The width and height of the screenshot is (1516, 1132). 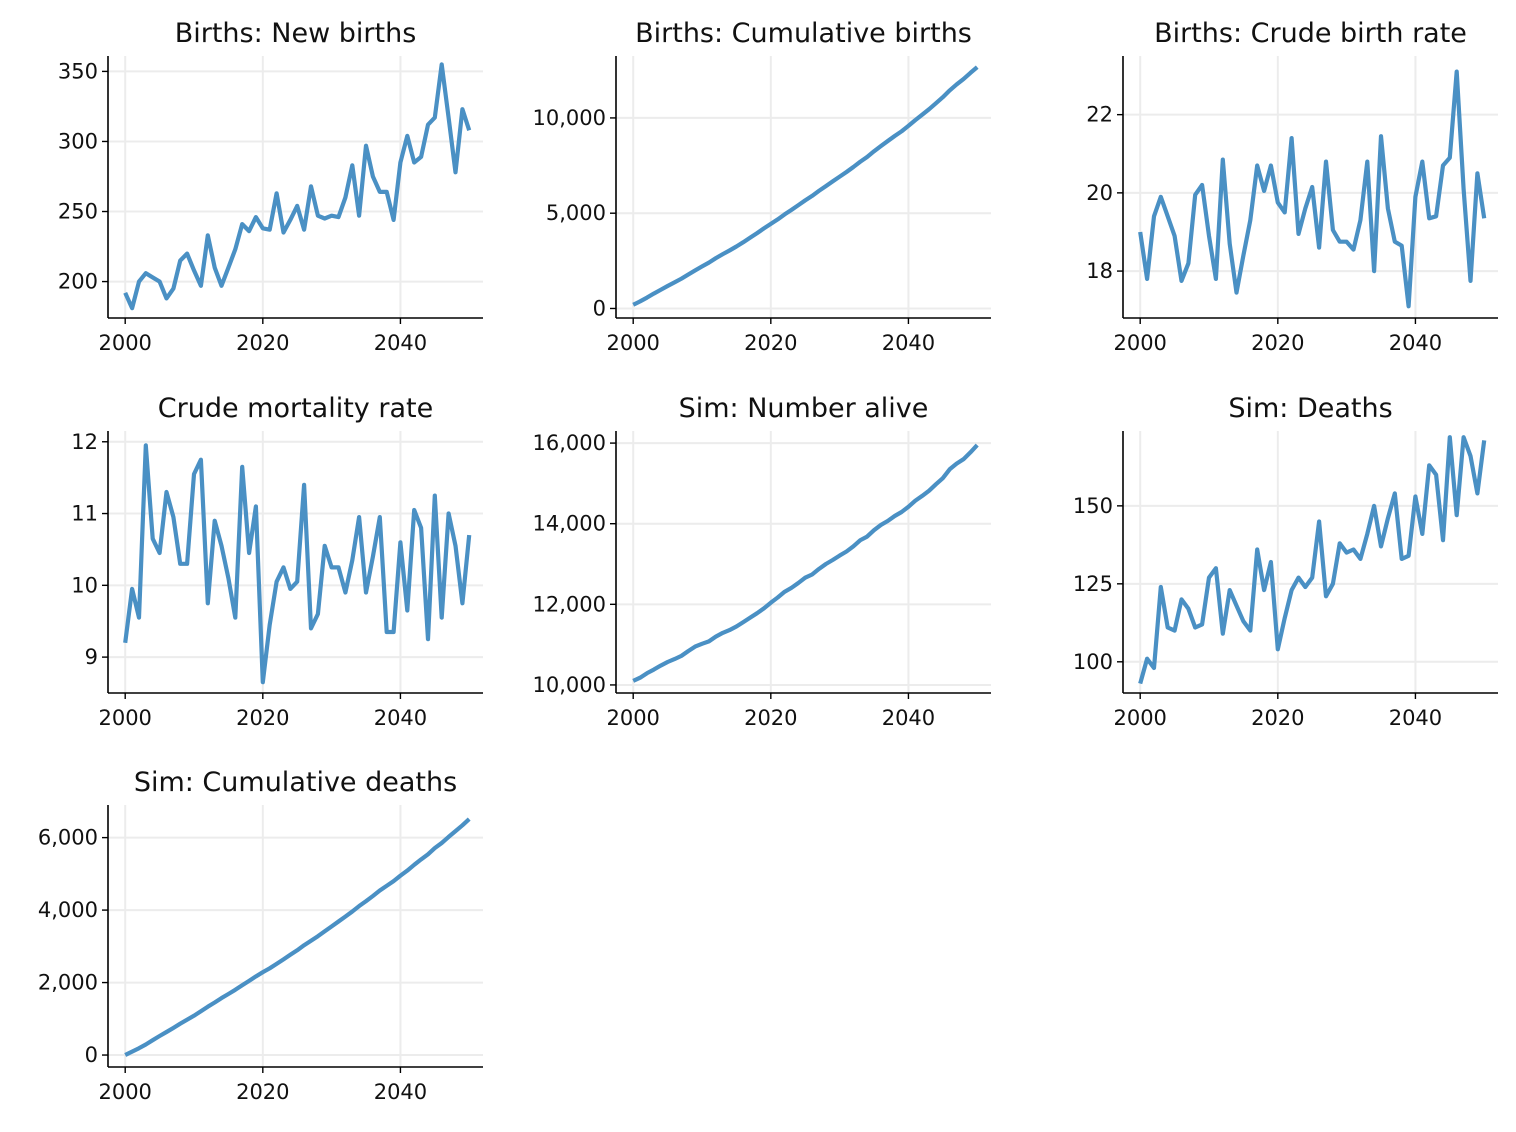 I want to click on y-tick-label: 20, so click(x=1099, y=193).